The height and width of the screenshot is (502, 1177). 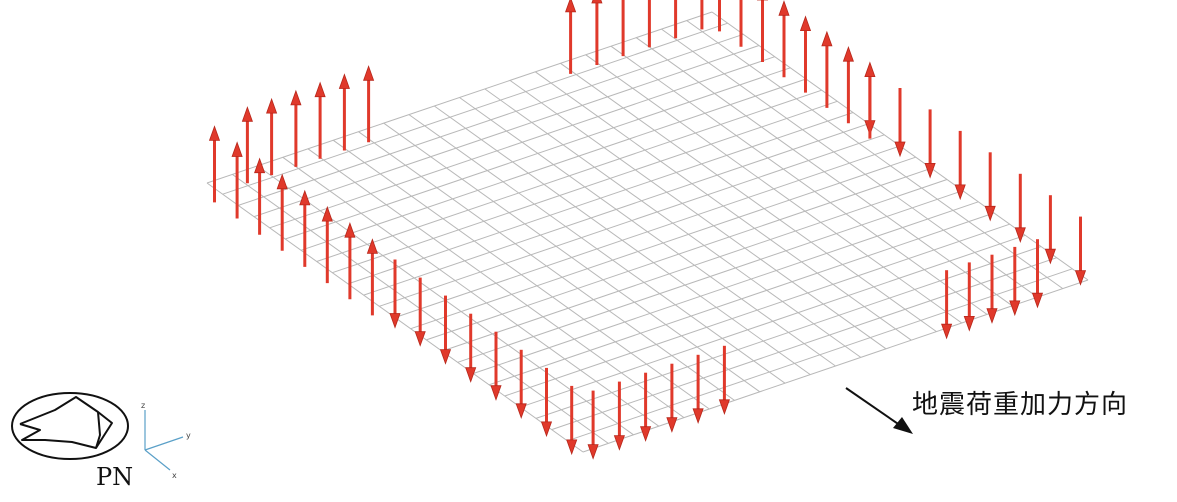 What do you see at coordinates (115, 477) in the screenshot?
I see `view-name-label: PN` at bounding box center [115, 477].